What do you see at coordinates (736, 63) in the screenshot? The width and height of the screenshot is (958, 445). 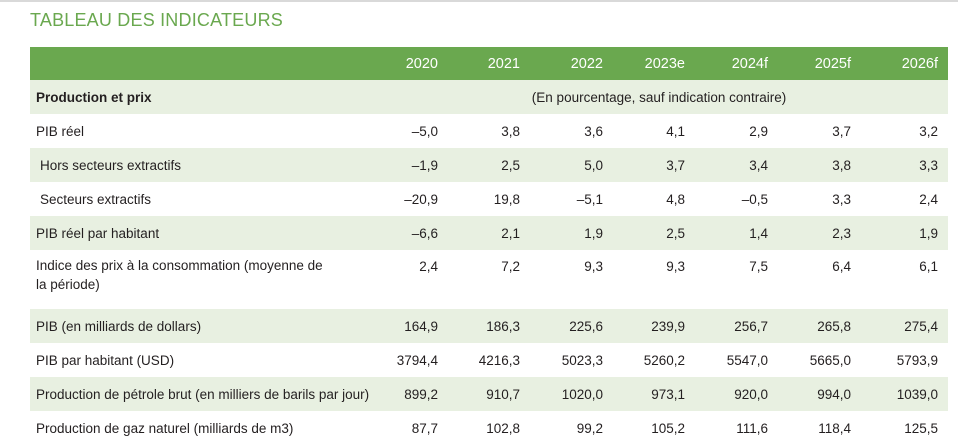 I see `year-header: 2024f` at bounding box center [736, 63].